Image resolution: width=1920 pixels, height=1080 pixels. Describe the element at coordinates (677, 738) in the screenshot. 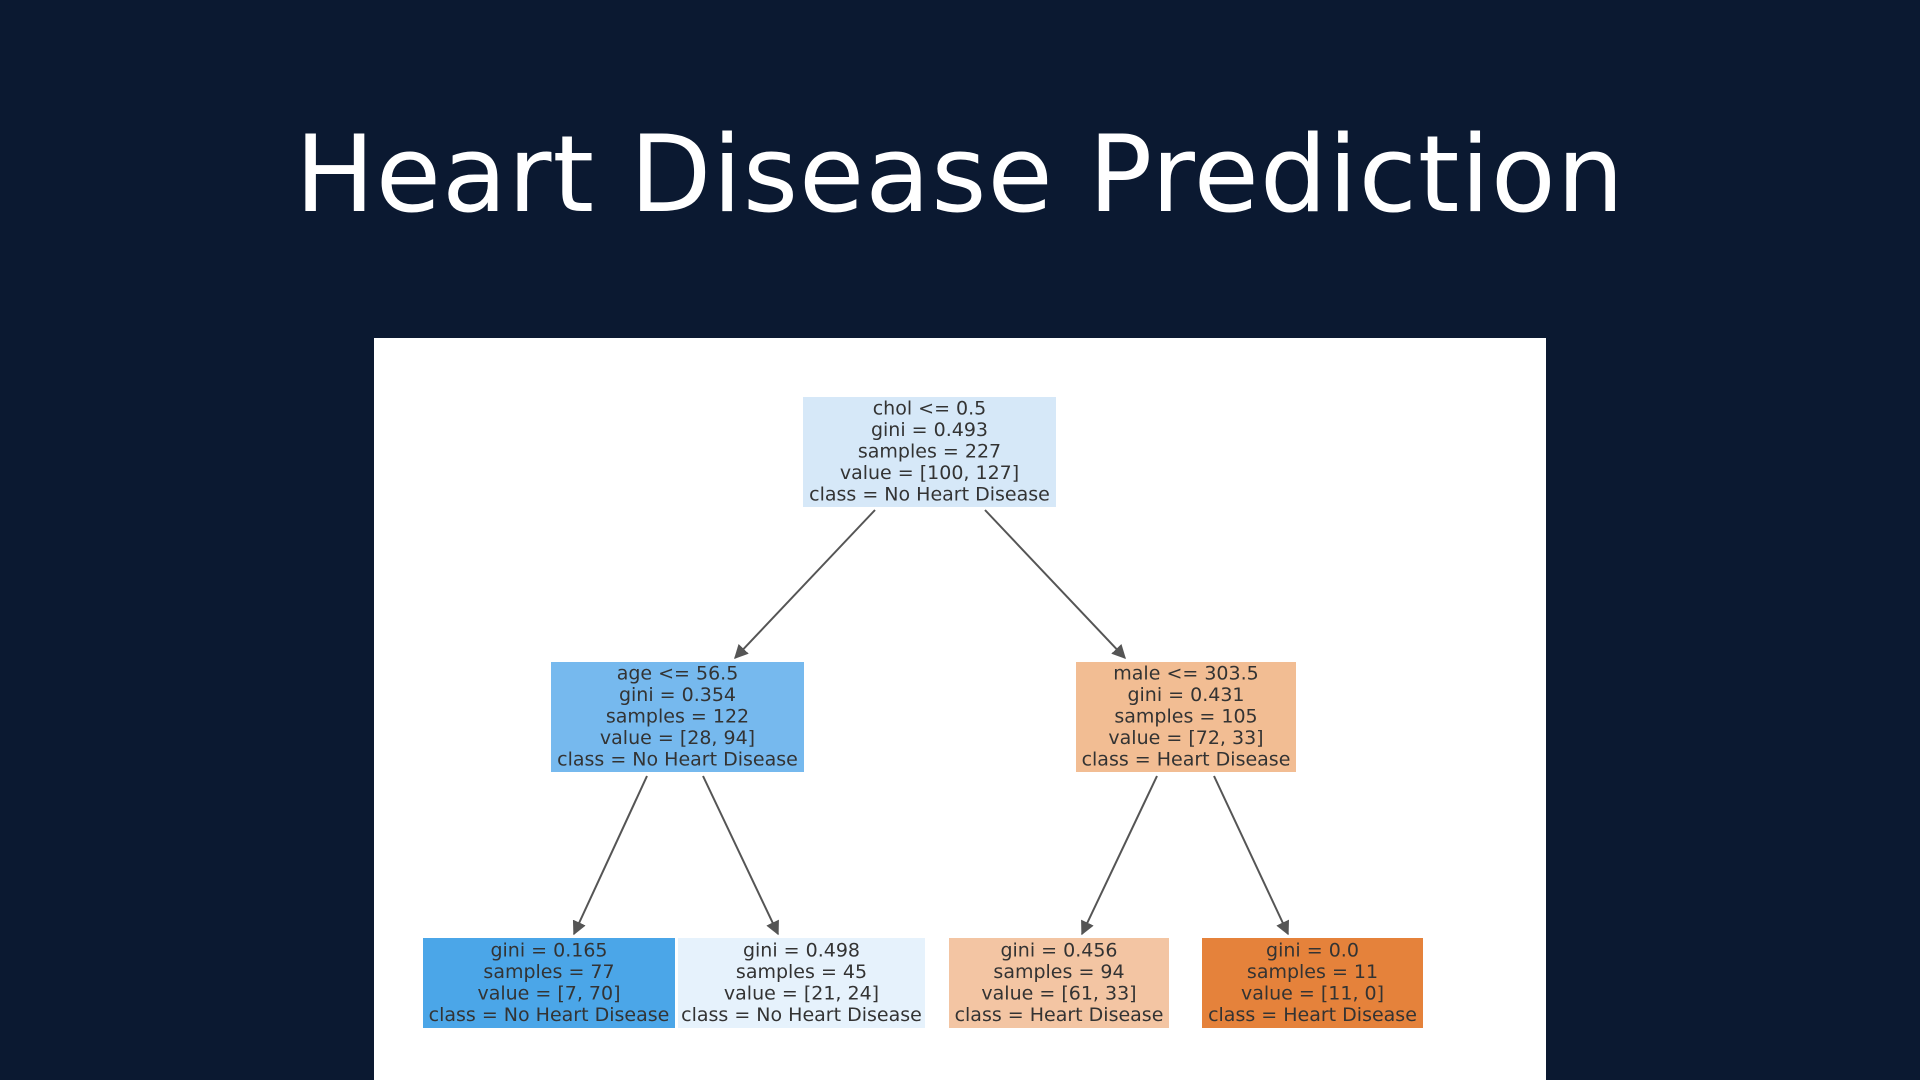

I see `node-text-line: value = [28, 94]` at that location.